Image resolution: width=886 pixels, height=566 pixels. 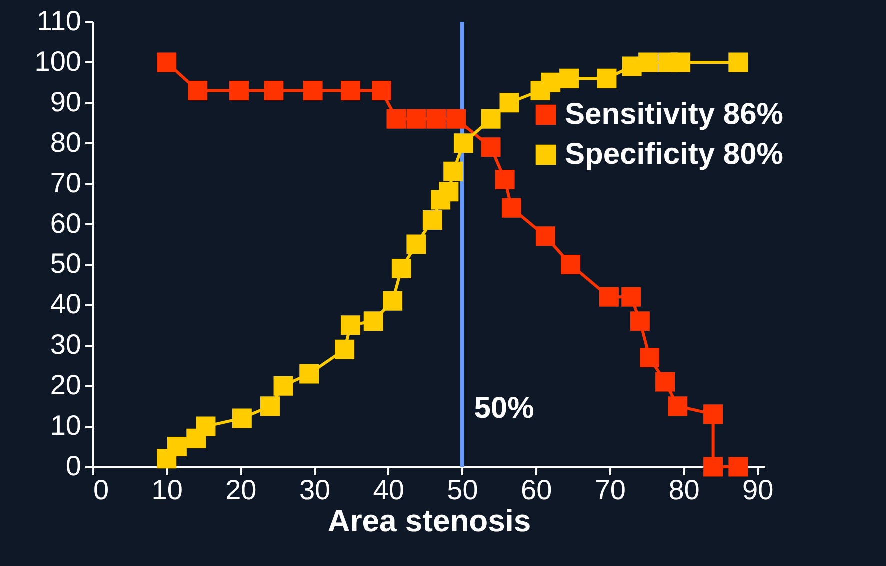 What do you see at coordinates (66, 142) in the screenshot?
I see `y-tick-label: 80` at bounding box center [66, 142].